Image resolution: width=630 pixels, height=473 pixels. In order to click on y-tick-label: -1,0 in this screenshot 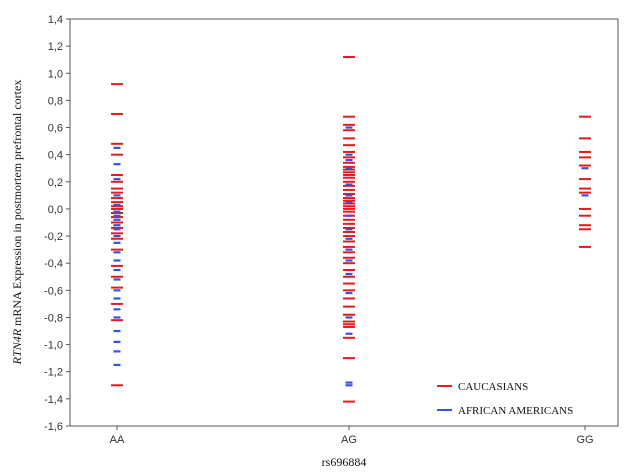, I will do `click(53, 346)`.